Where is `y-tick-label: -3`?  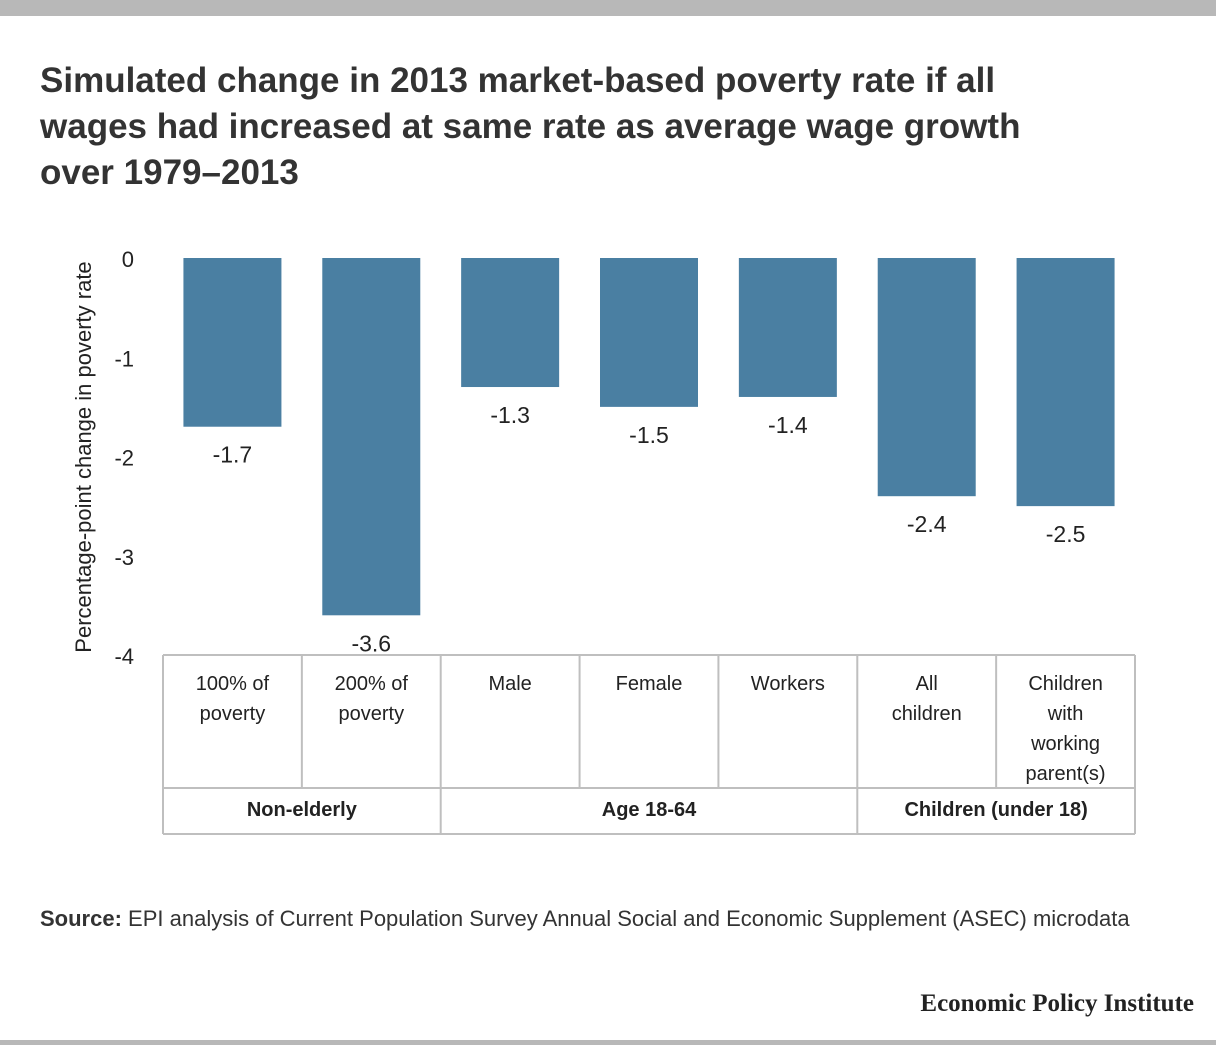 y-tick-label: -3 is located at coordinates (124, 557).